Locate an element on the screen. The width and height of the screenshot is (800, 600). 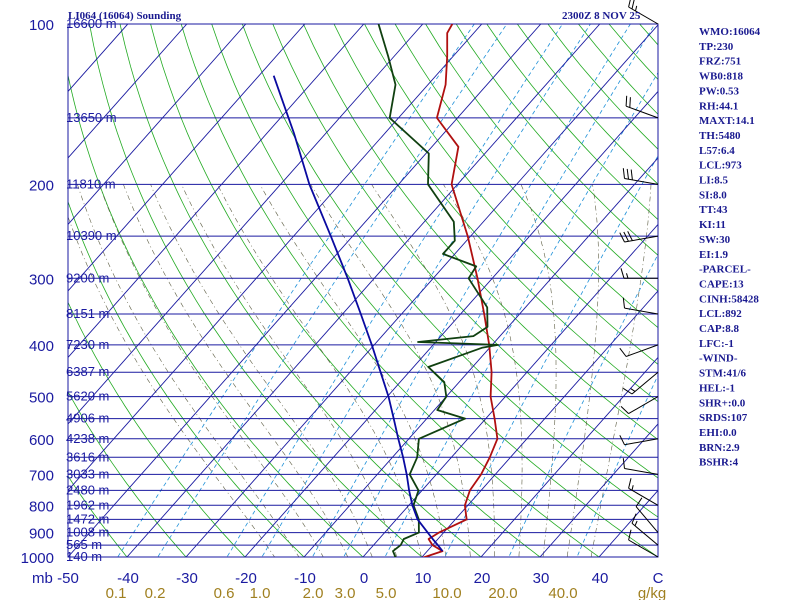
mixing-ratio-label: 5.0 is located at coordinates (386, 592).